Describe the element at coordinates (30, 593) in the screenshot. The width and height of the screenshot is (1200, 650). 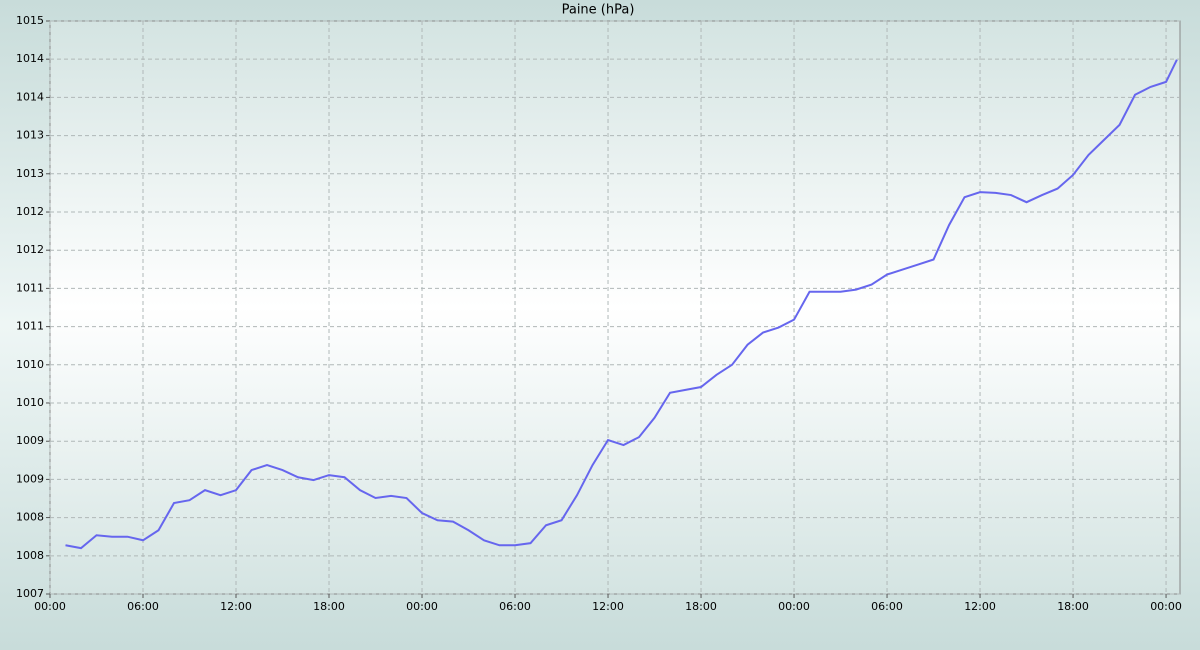
I see `y-tick-label: 1007` at that location.